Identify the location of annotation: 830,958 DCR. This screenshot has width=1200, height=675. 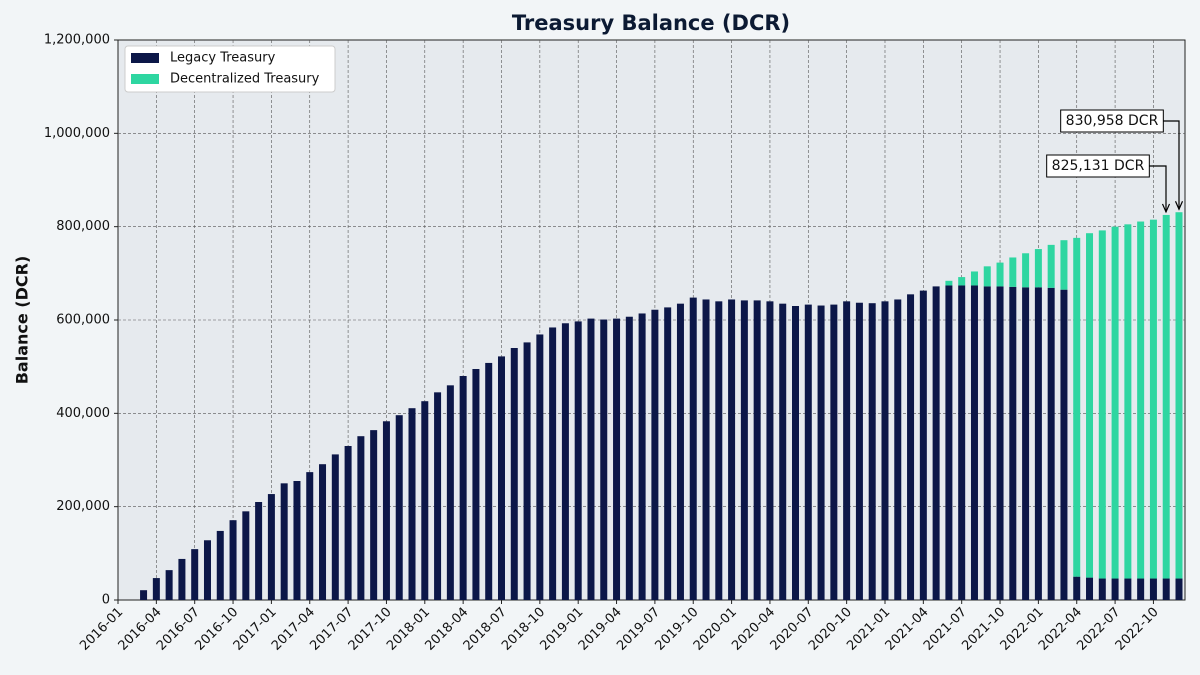
(1112, 121).